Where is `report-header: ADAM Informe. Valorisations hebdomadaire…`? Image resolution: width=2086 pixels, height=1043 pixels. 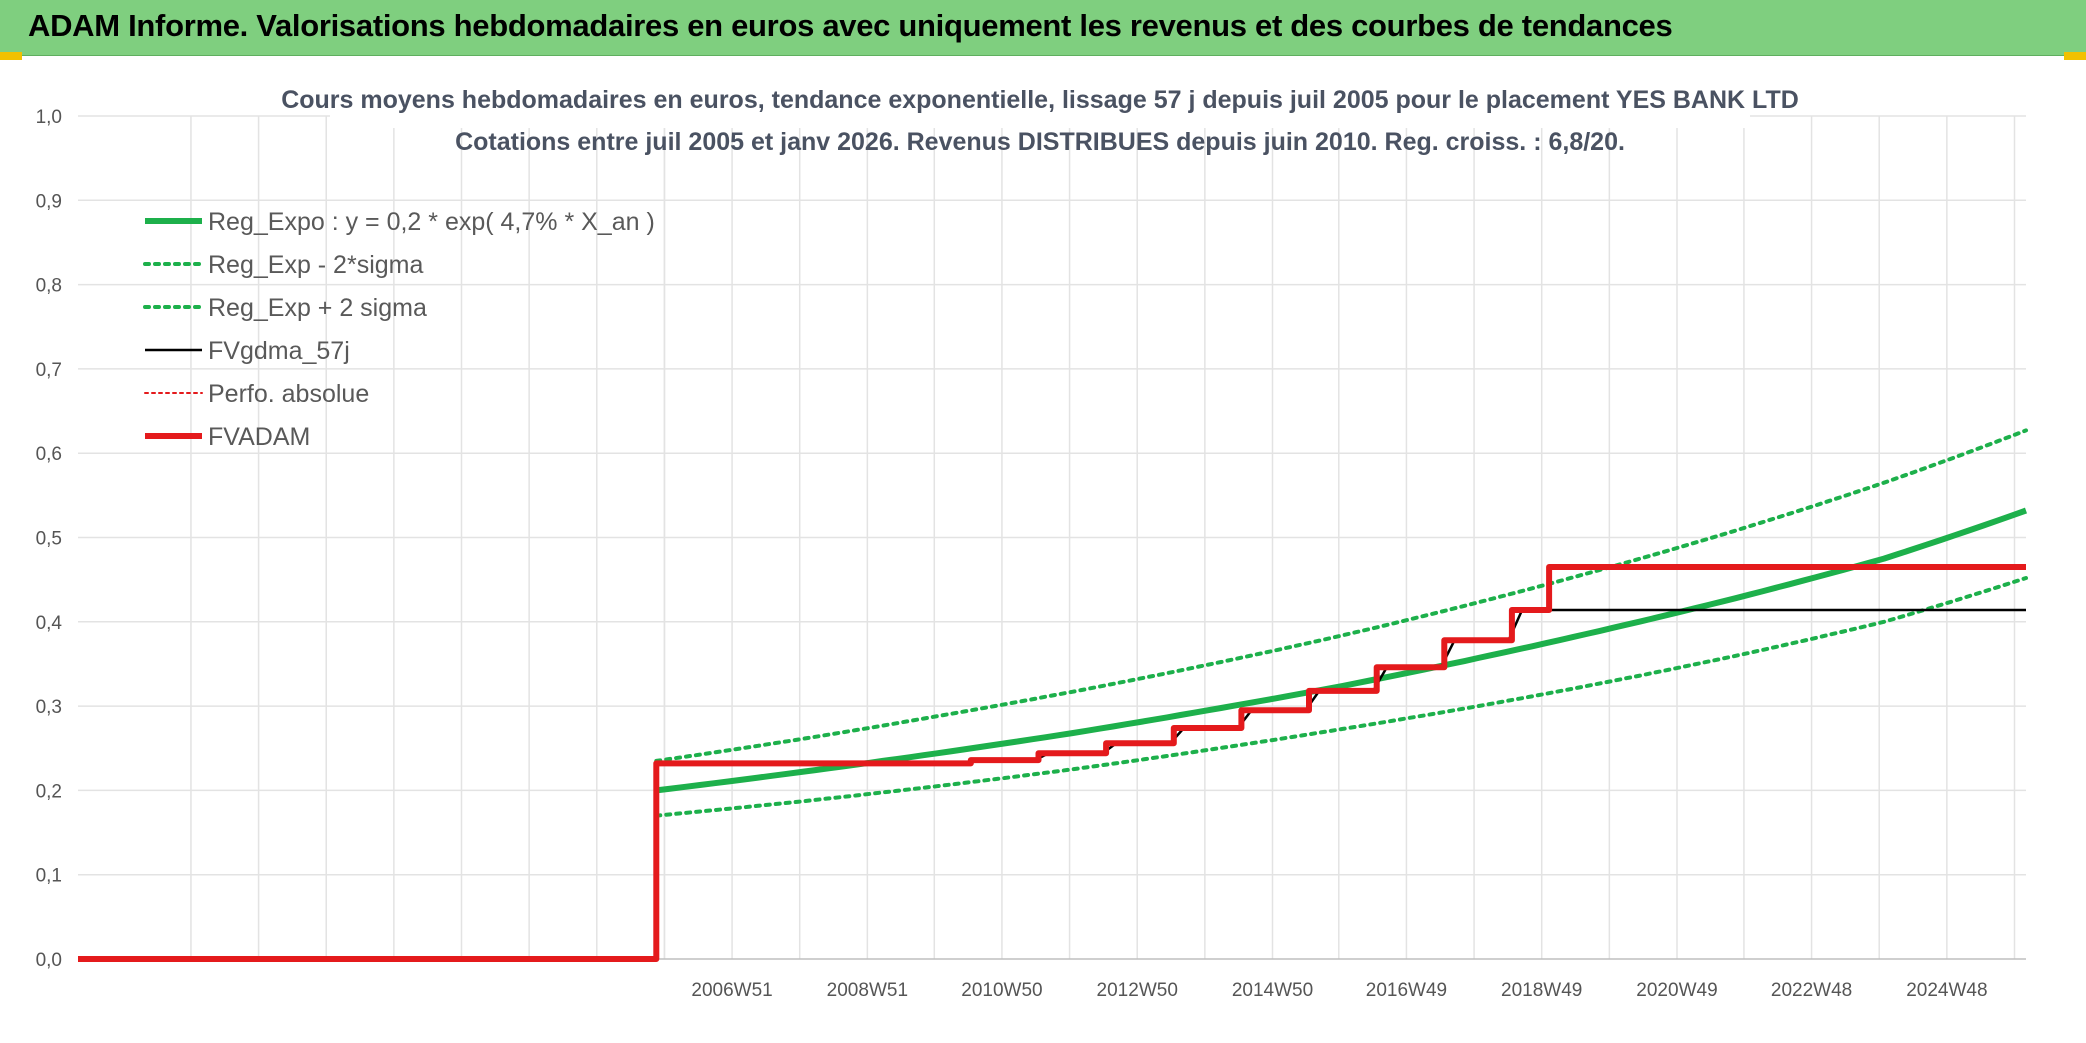 report-header: ADAM Informe. Valorisations hebdomadaire… is located at coordinates (1043, 28).